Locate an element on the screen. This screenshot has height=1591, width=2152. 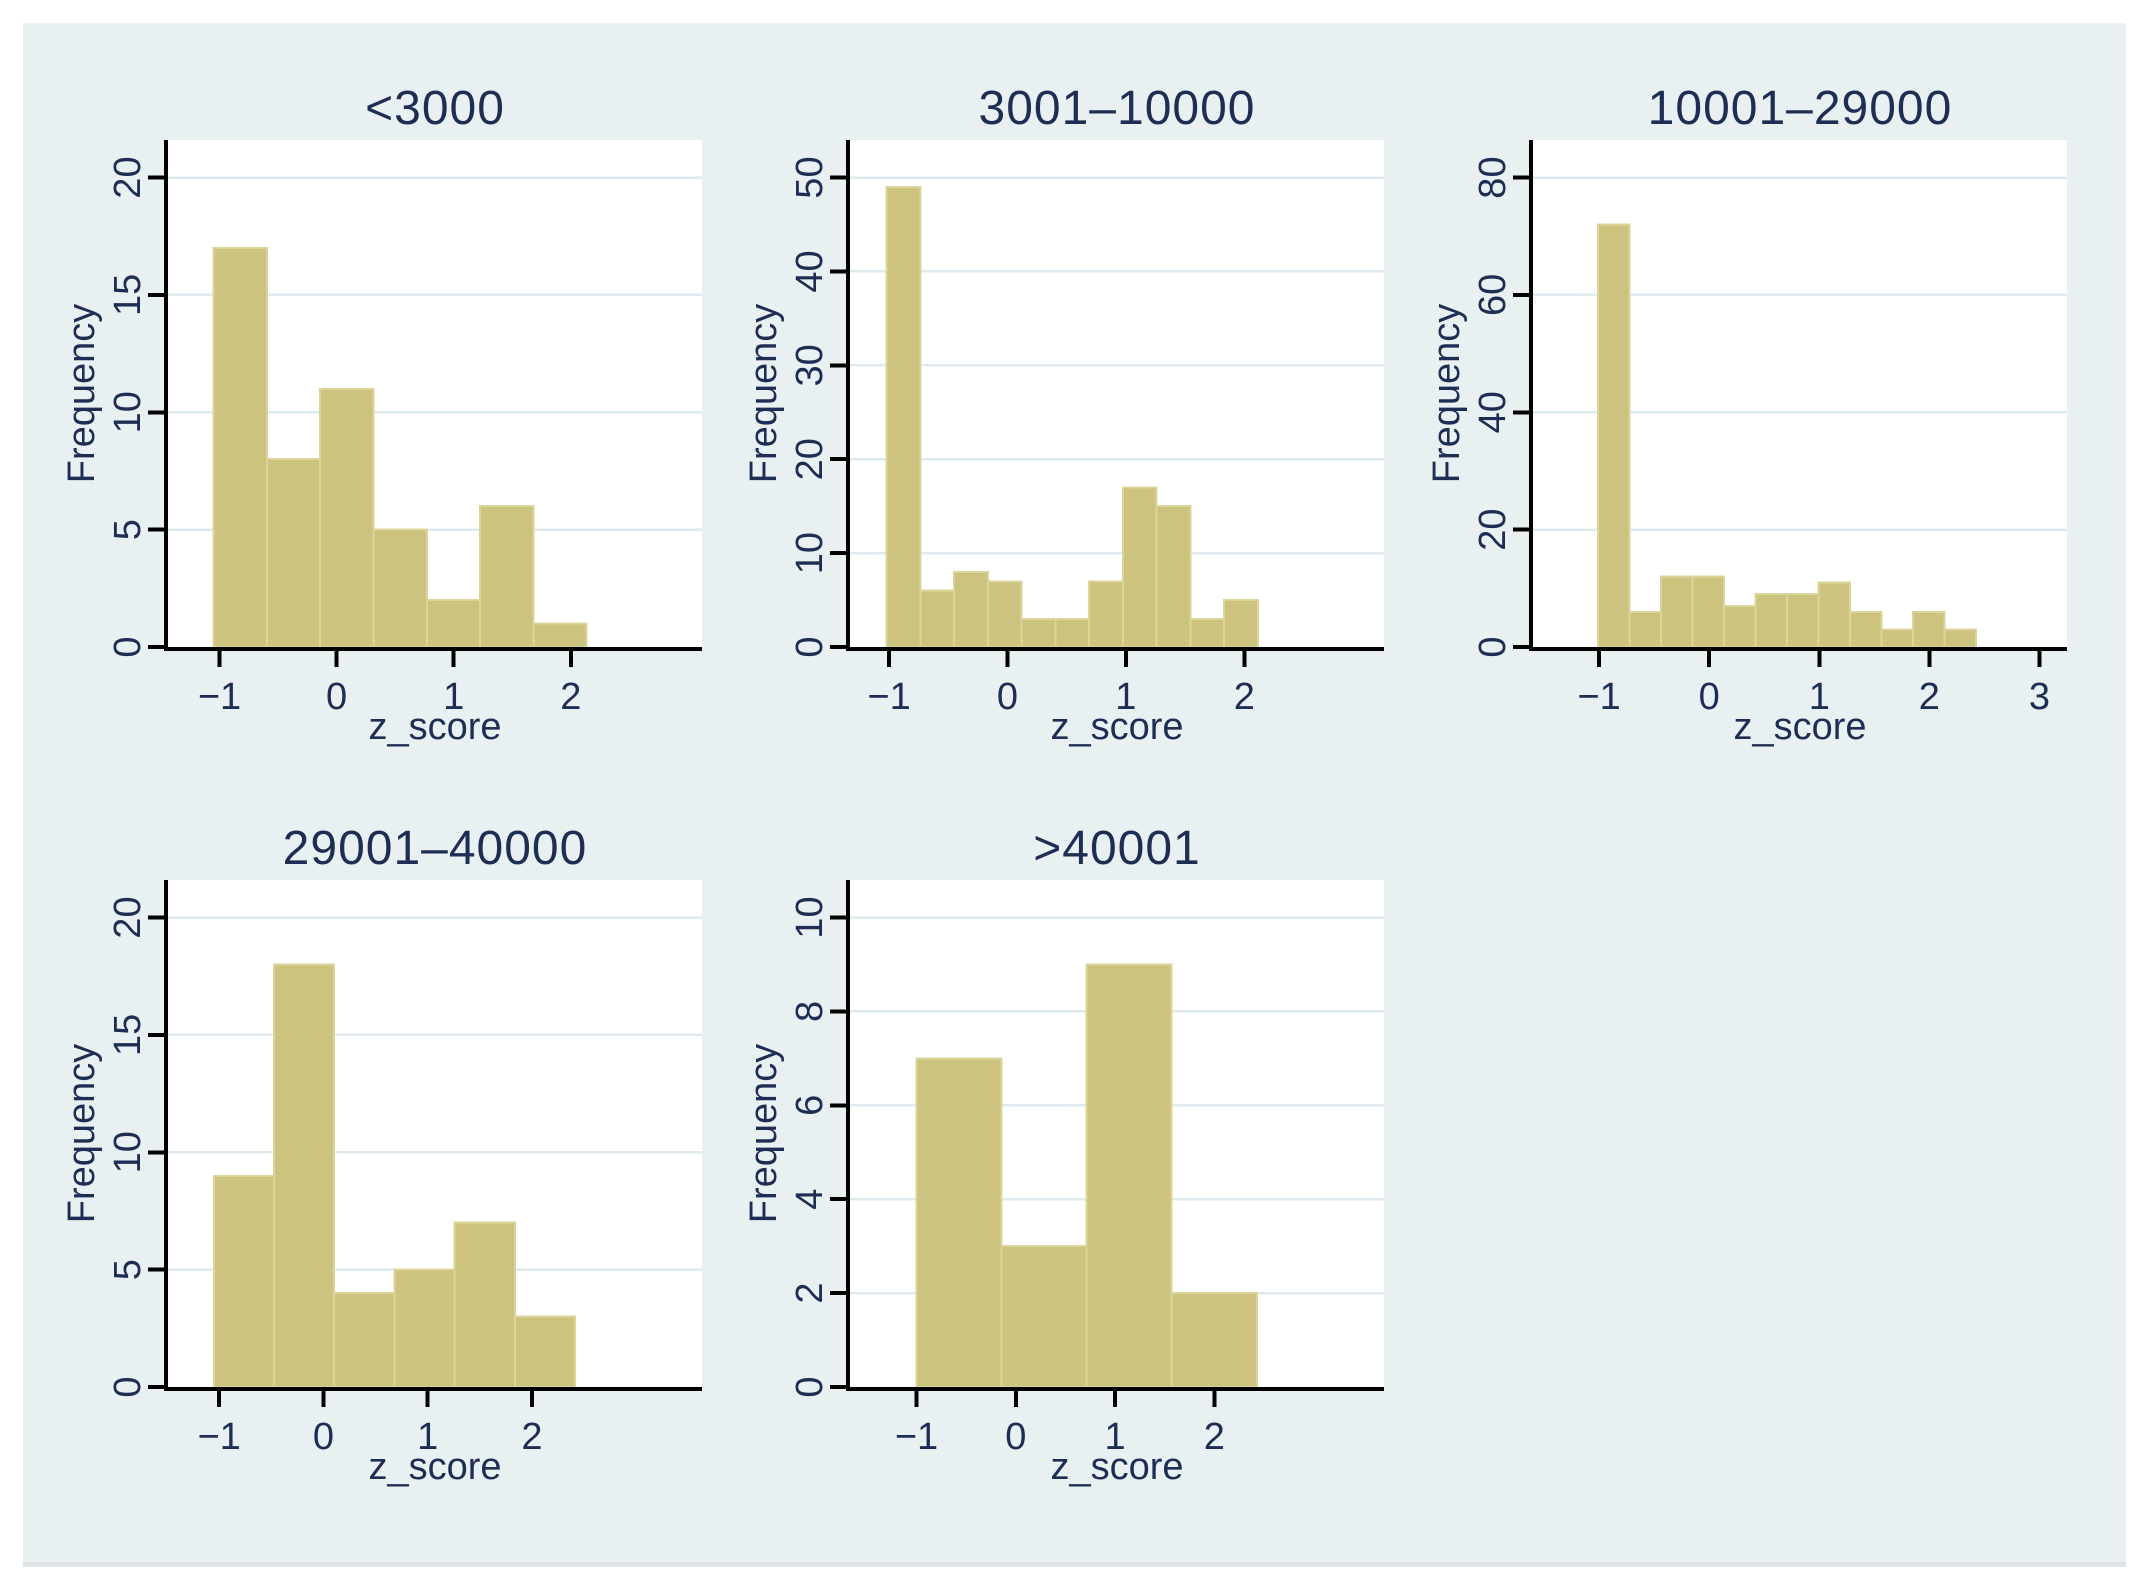
panel-title: 29001–40000 is located at coordinates (435, 848).